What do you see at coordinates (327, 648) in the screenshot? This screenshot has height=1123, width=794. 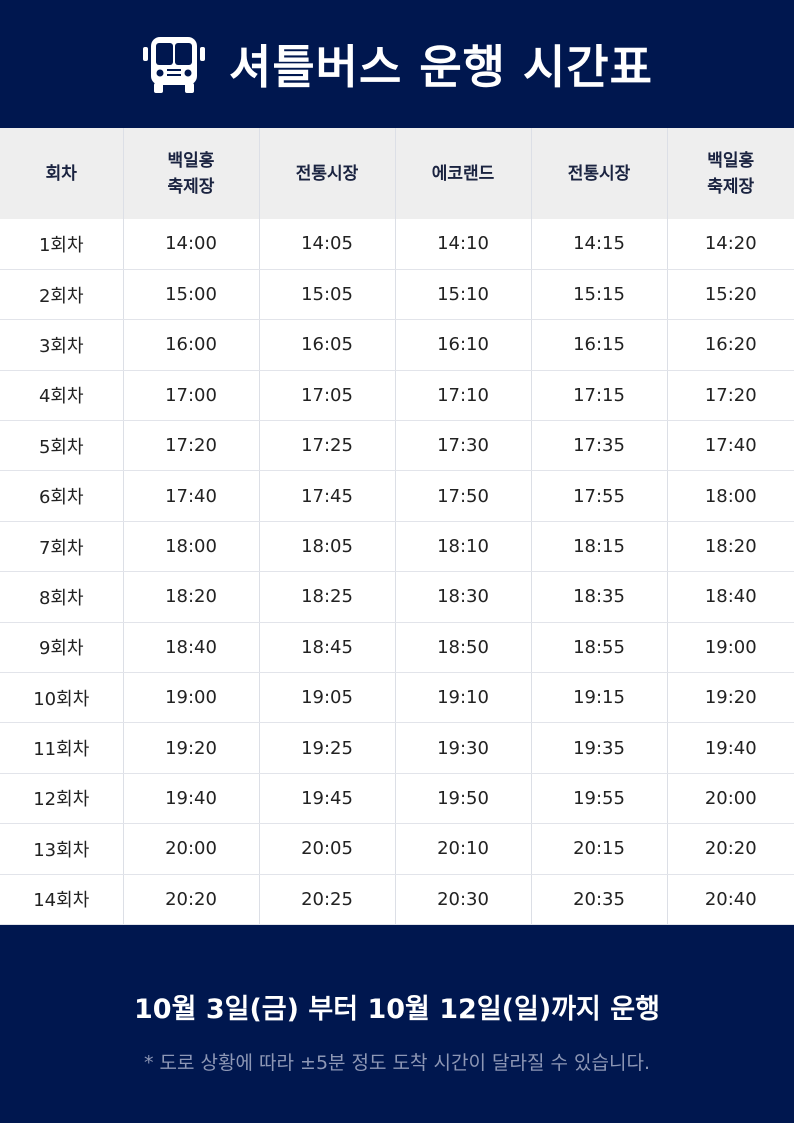 I see `departure-time: 18:45` at bounding box center [327, 648].